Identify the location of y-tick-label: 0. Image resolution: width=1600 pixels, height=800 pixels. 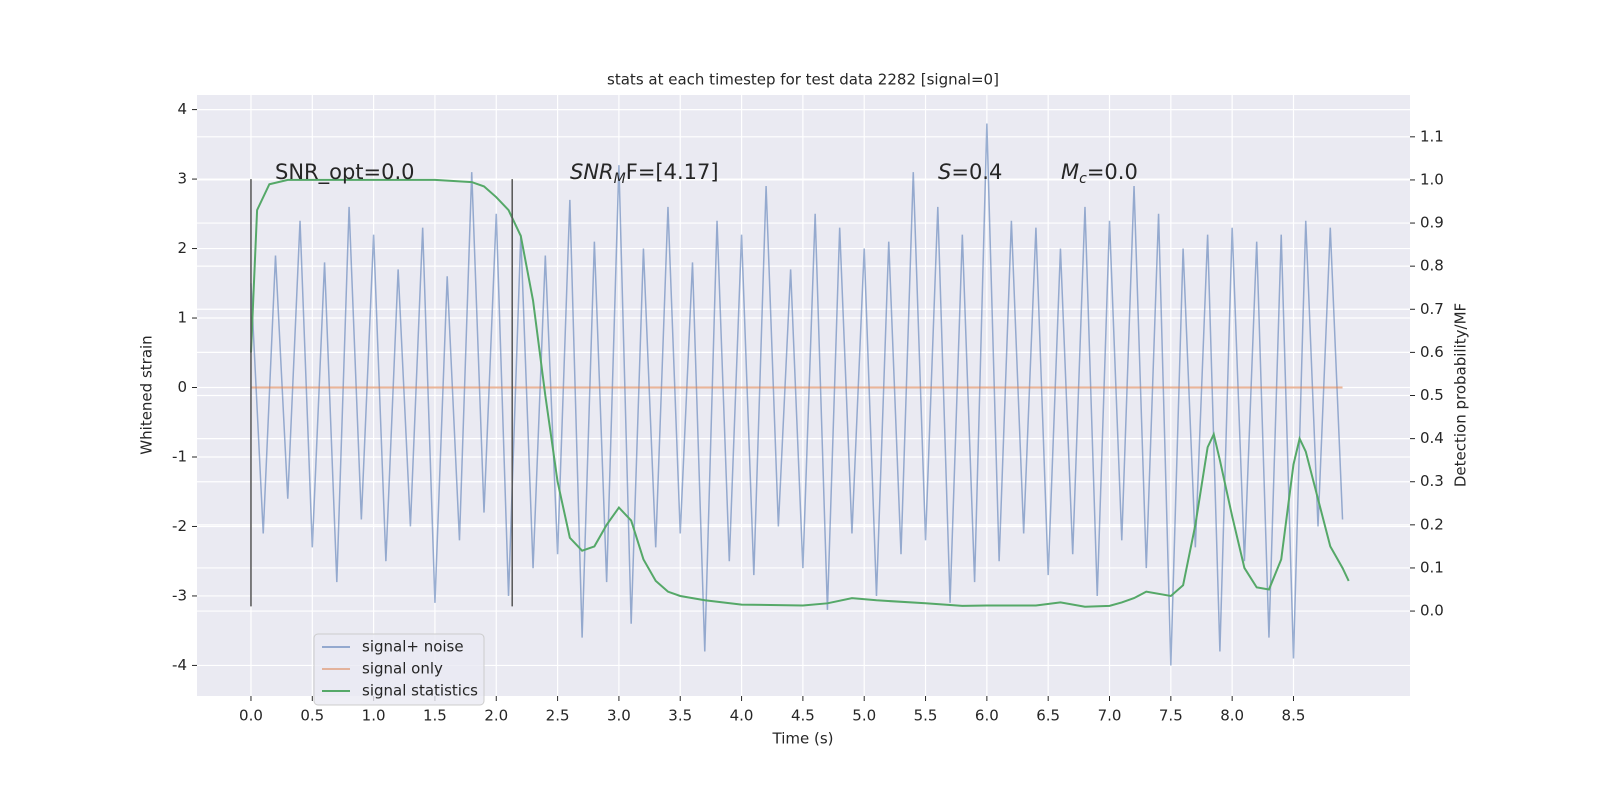
(182, 387).